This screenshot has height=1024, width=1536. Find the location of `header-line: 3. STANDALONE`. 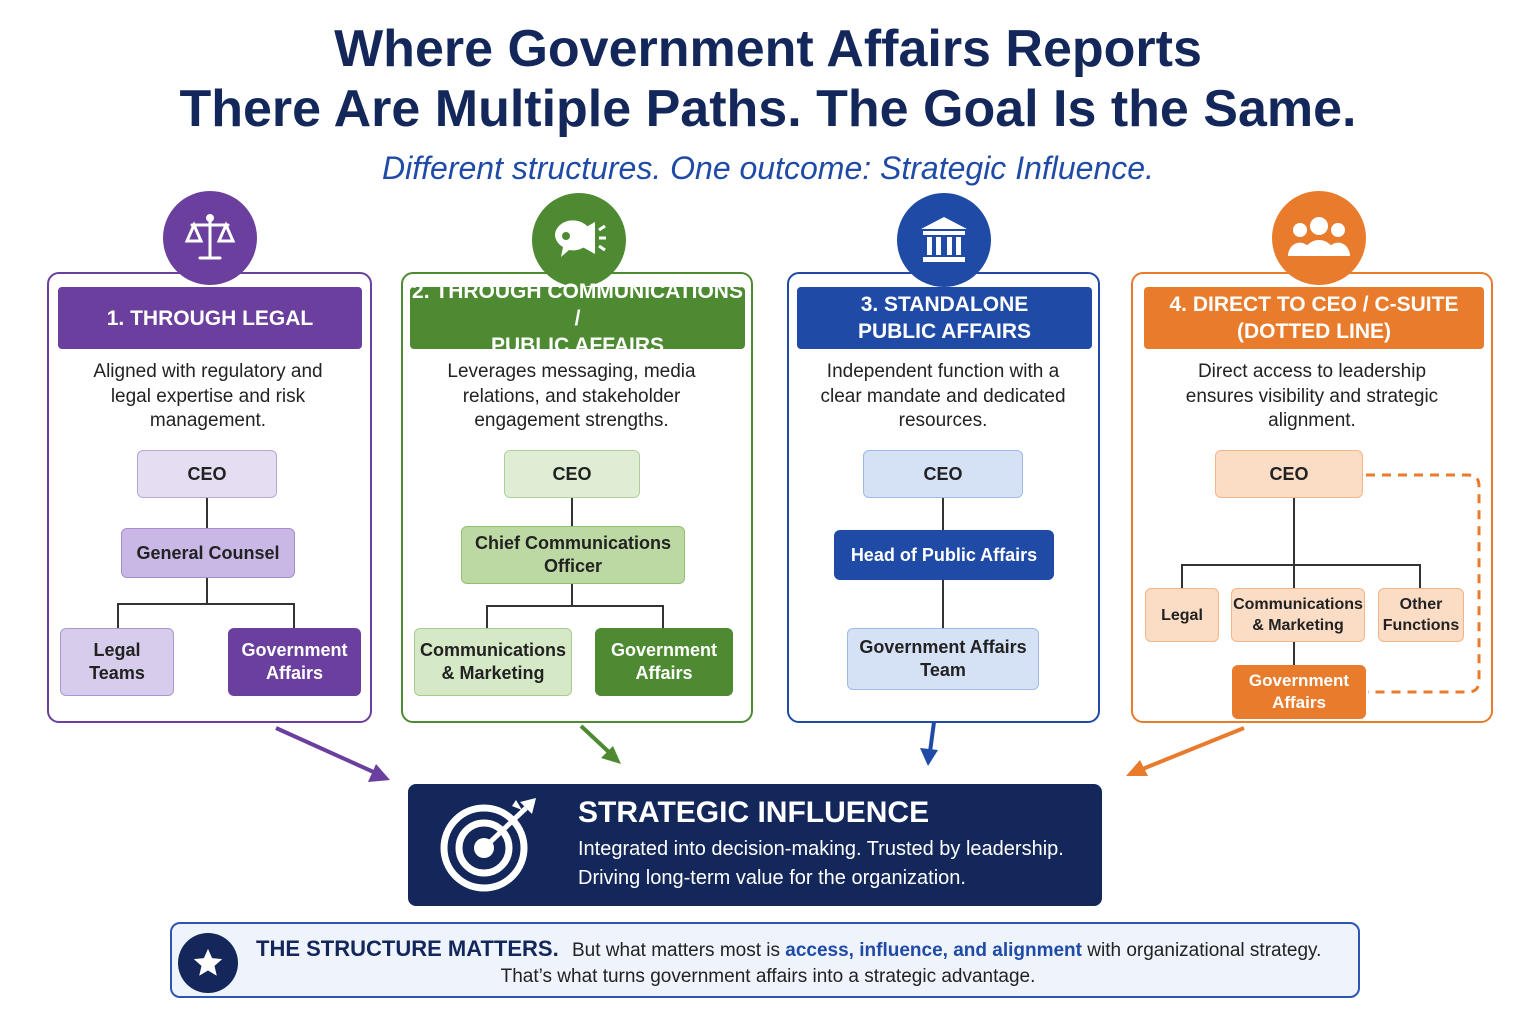

header-line: 3. STANDALONE is located at coordinates (944, 304).